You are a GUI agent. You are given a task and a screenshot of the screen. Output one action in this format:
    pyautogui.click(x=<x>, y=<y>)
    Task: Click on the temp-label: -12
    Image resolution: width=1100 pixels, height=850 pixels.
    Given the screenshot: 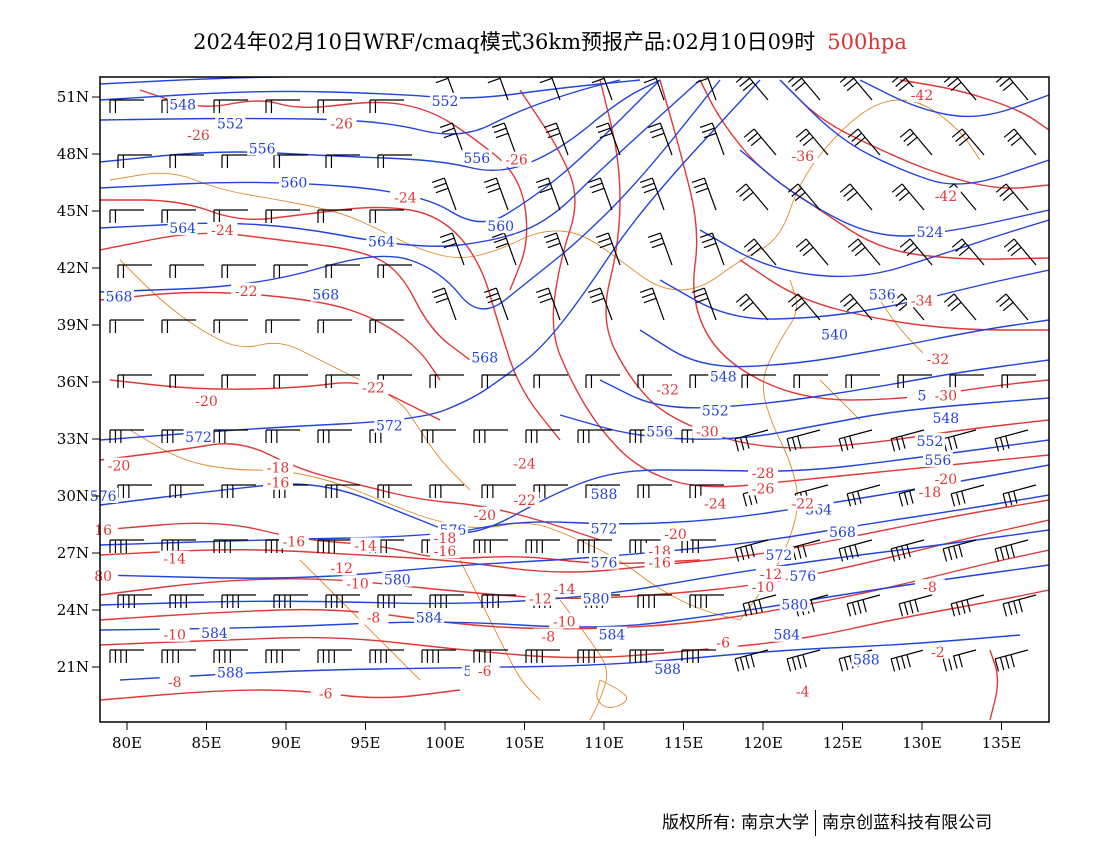 What is the action you would take?
    pyautogui.click(x=771, y=575)
    